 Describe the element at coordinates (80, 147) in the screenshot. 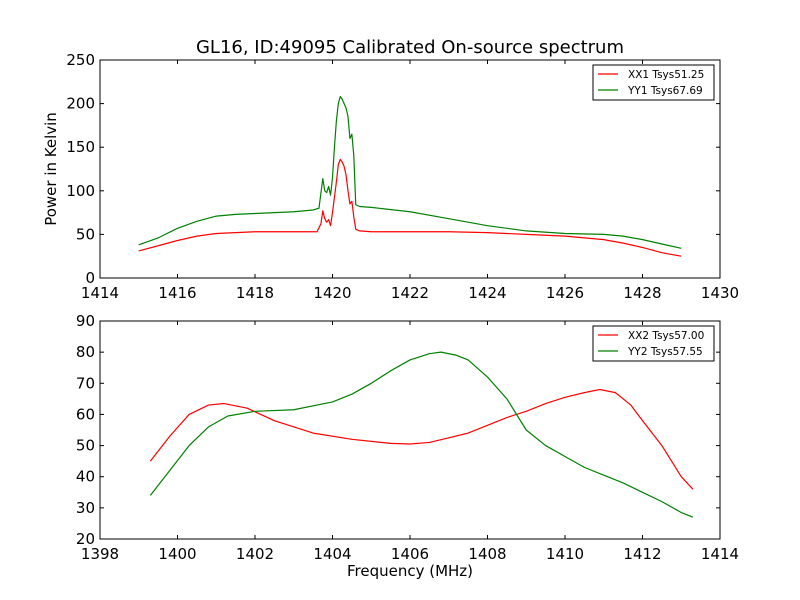

I see `y-tick-label: 150` at that location.